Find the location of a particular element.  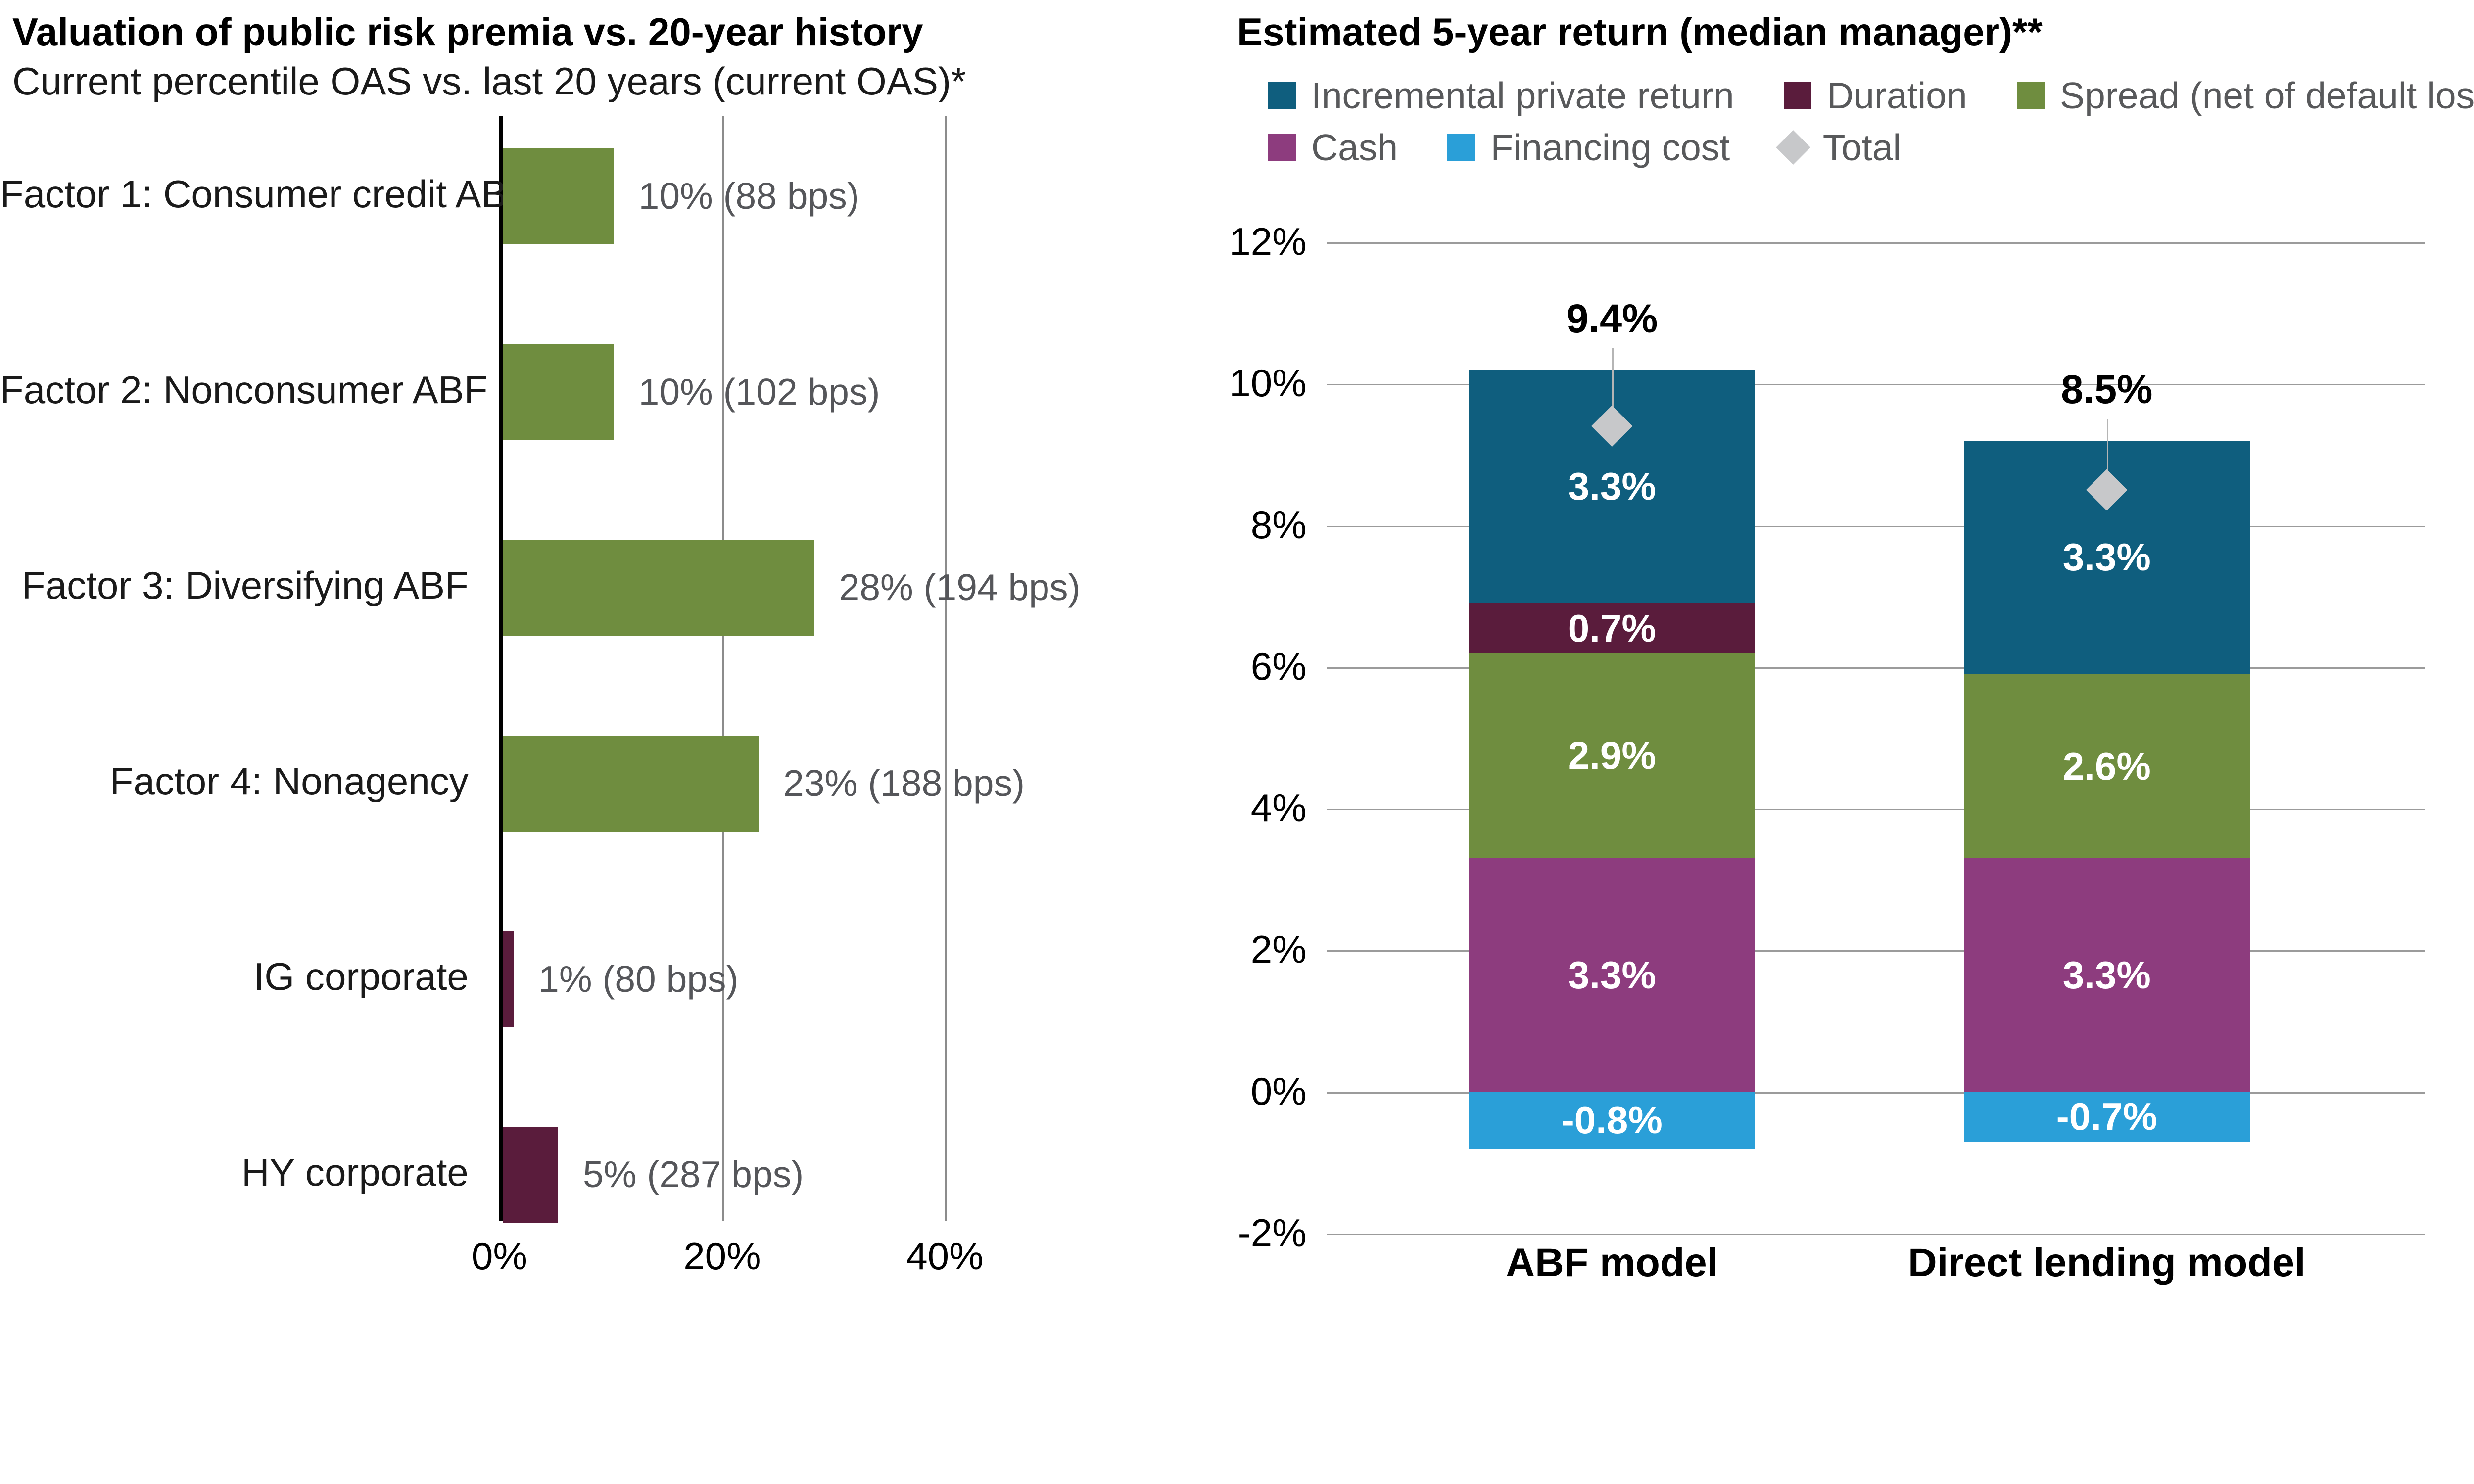

x-tick-label: 0% is located at coordinates (499, 1256).